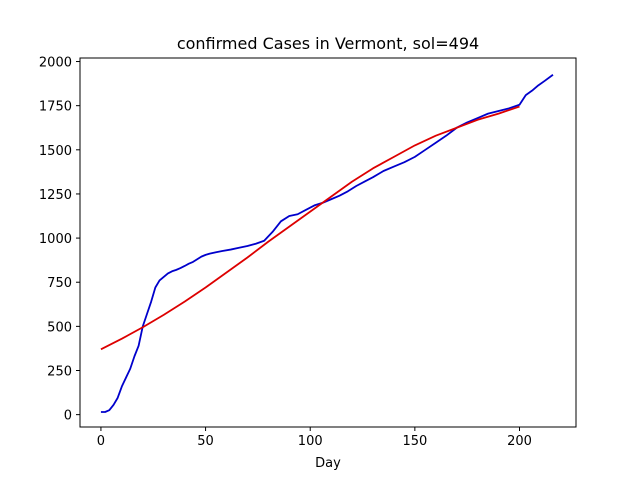 The height and width of the screenshot is (480, 640). Describe the element at coordinates (59, 283) in the screenshot. I see `y-tick-label: 750` at that location.